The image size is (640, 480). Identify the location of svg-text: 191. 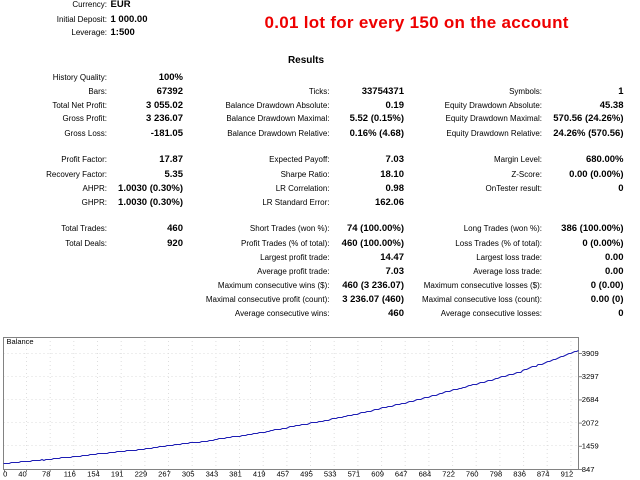
(117, 473).